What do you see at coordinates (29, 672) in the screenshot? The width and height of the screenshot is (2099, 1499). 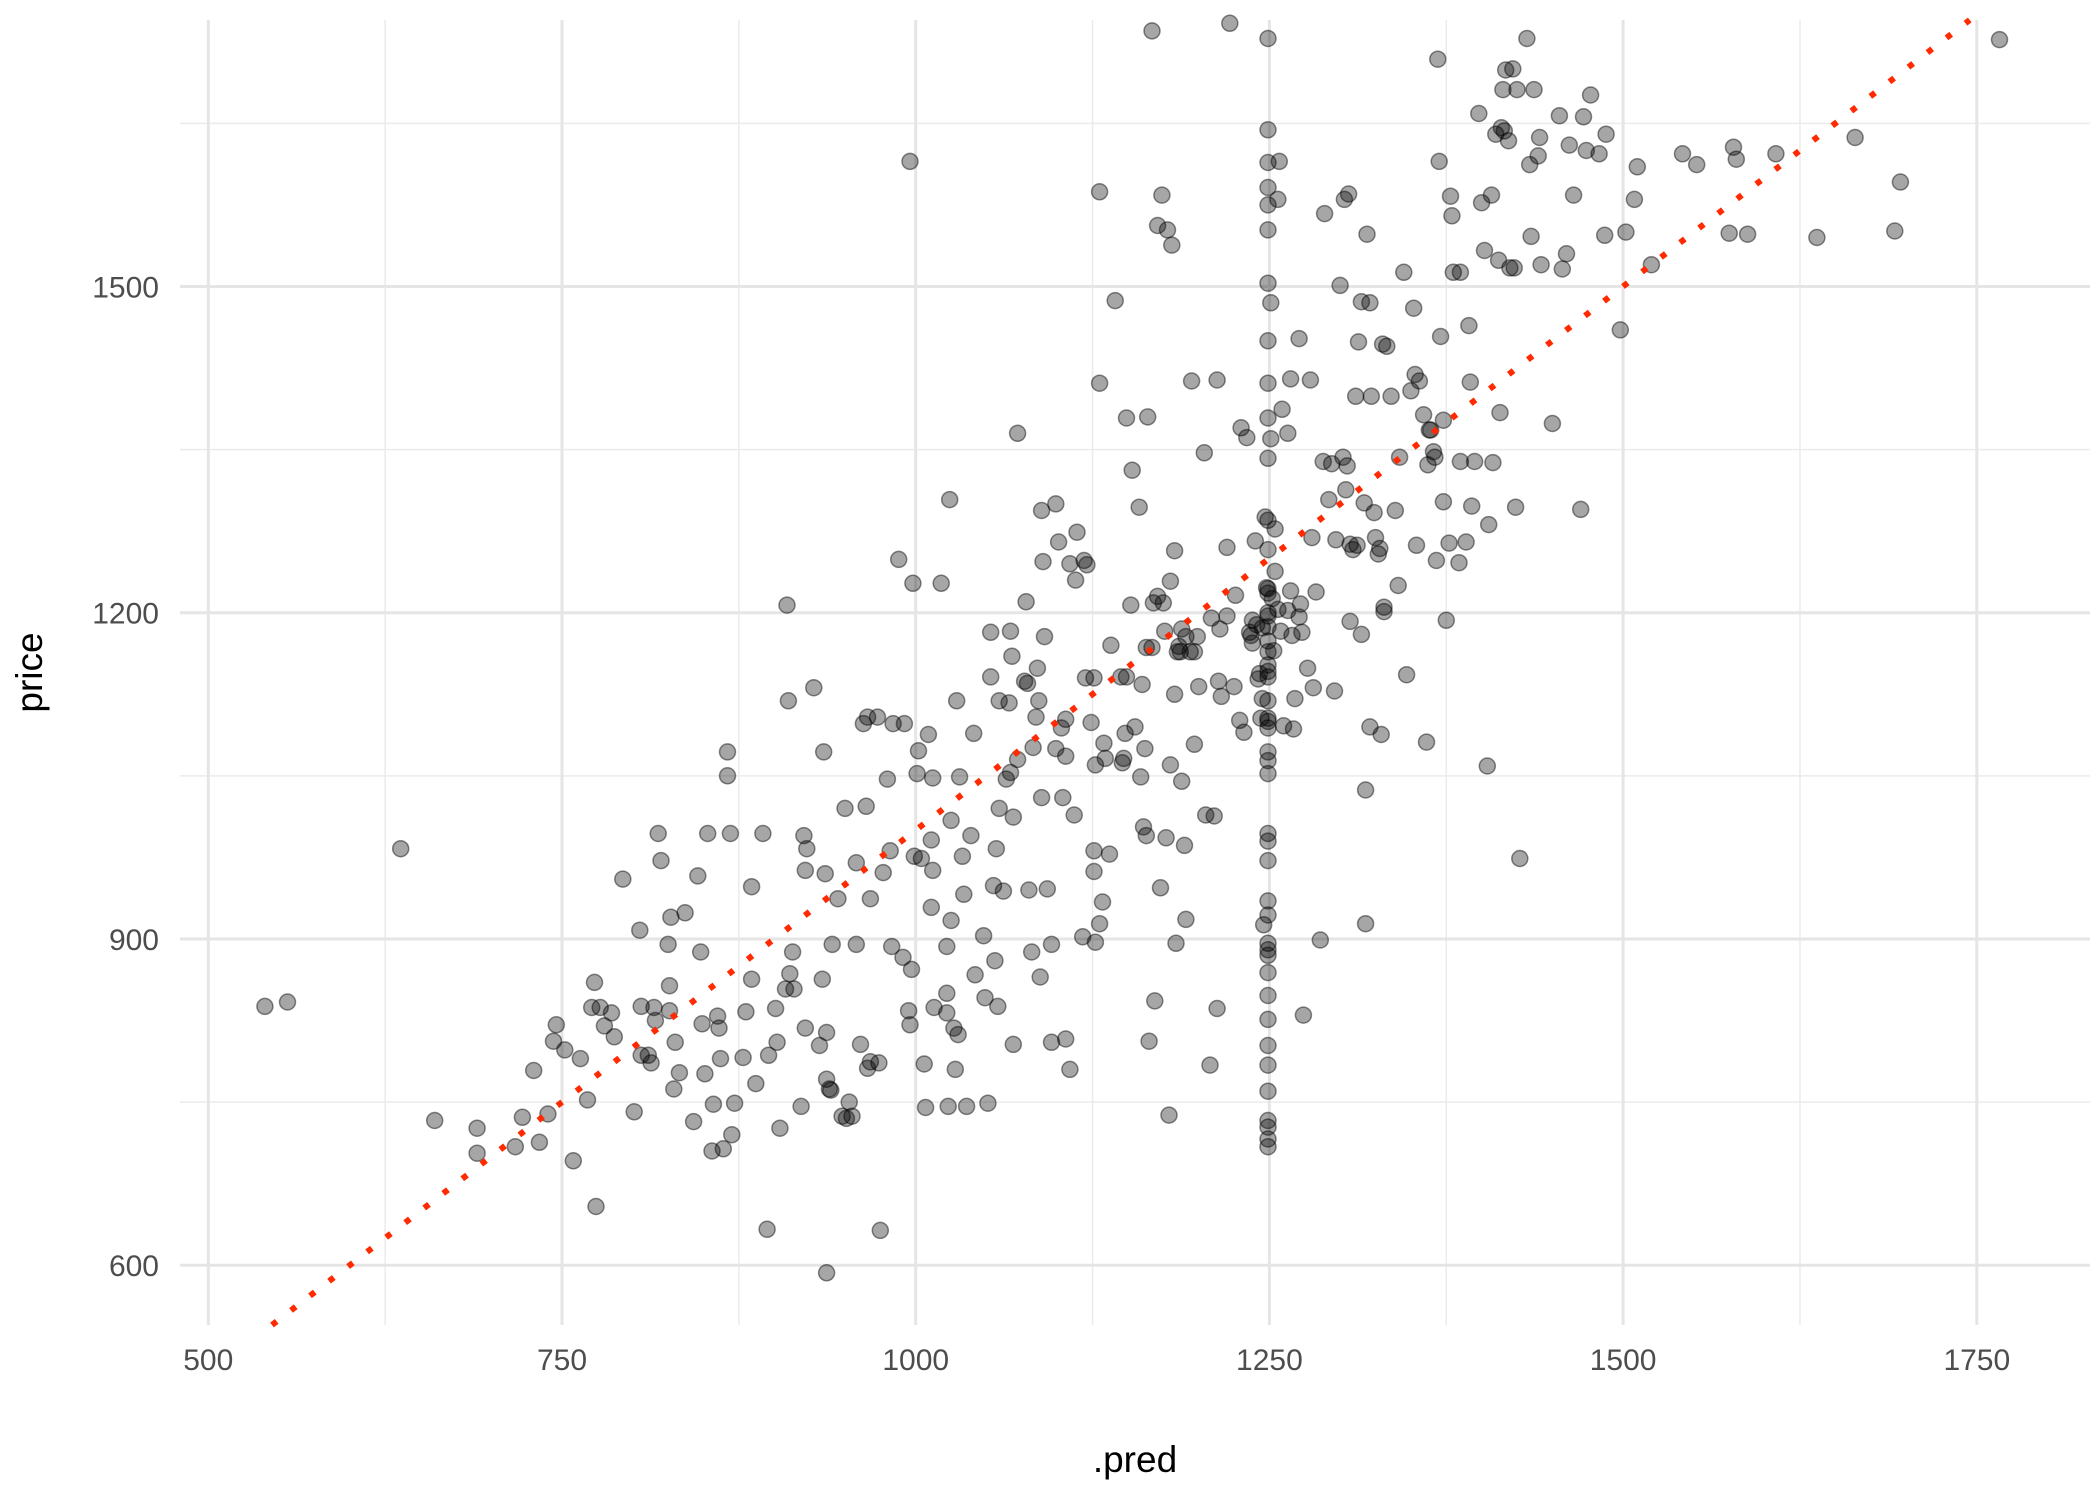 I see `y-axis-title: price` at bounding box center [29, 672].